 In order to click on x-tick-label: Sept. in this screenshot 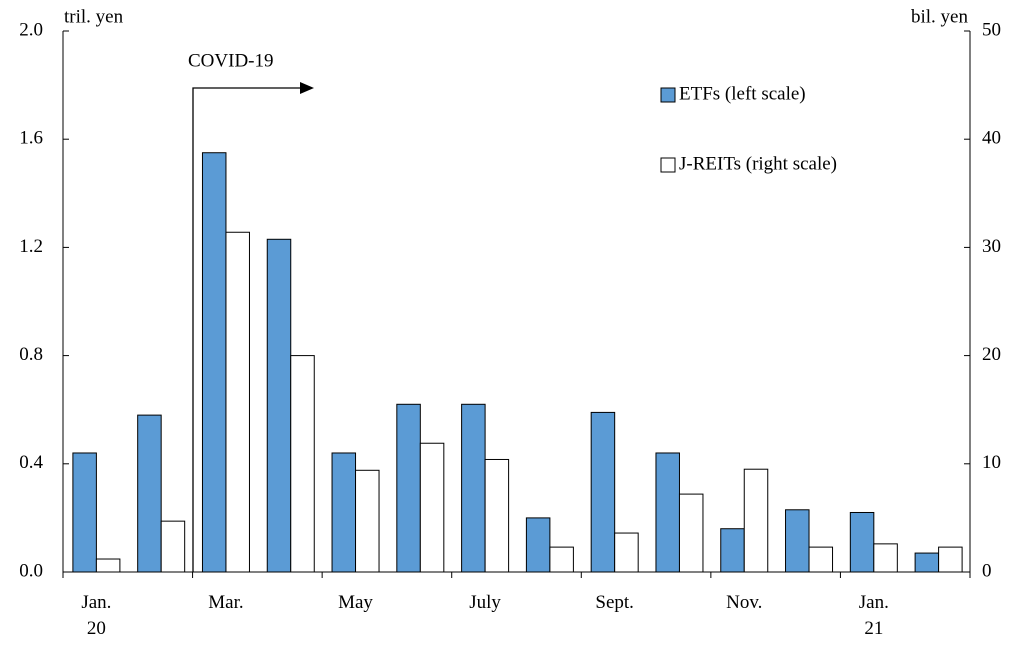, I will do `click(614, 602)`.